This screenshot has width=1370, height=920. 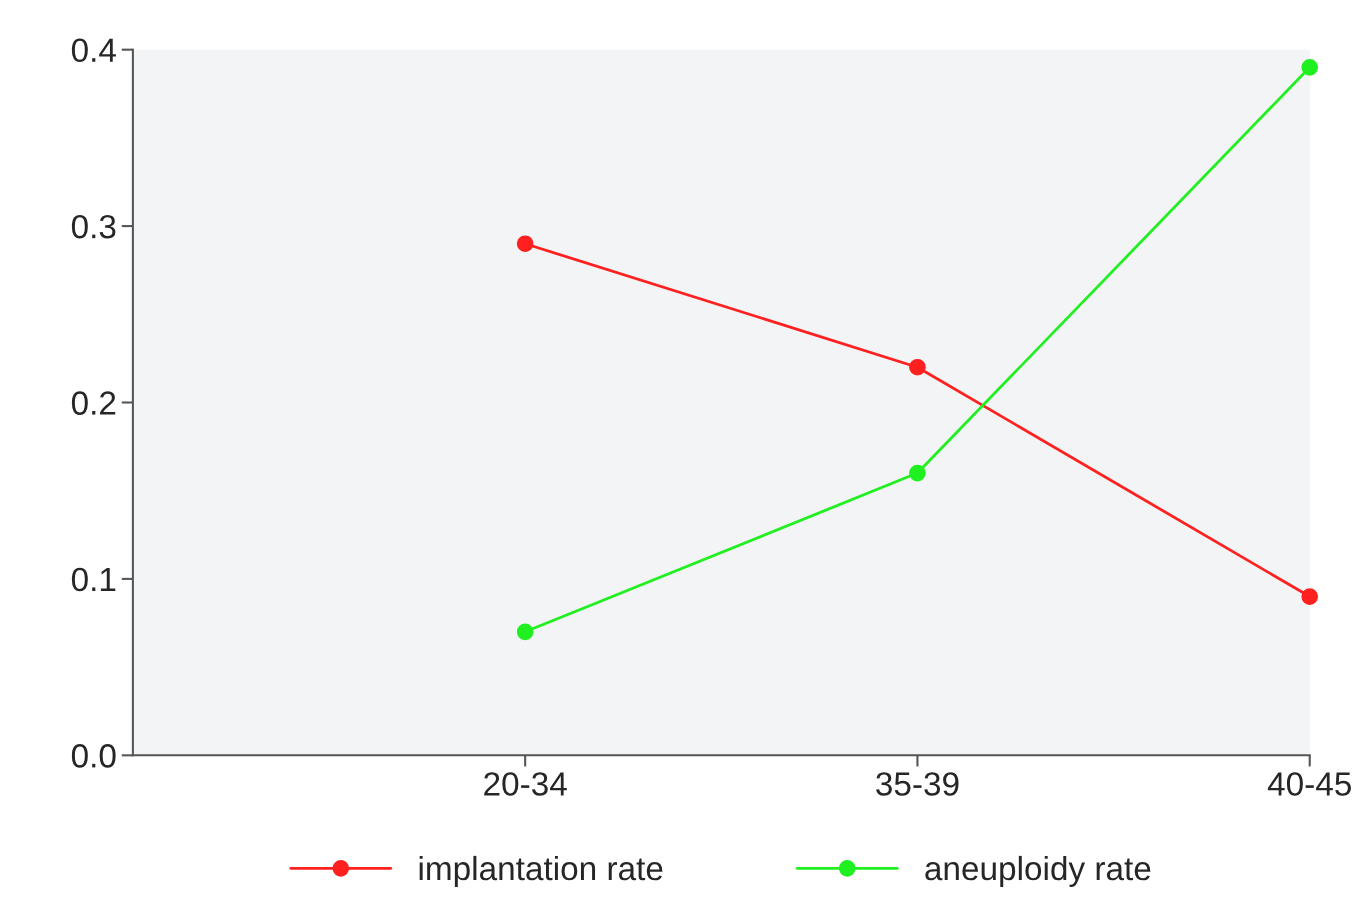 I want to click on y-tick-label: 0.0, so click(x=93, y=756).